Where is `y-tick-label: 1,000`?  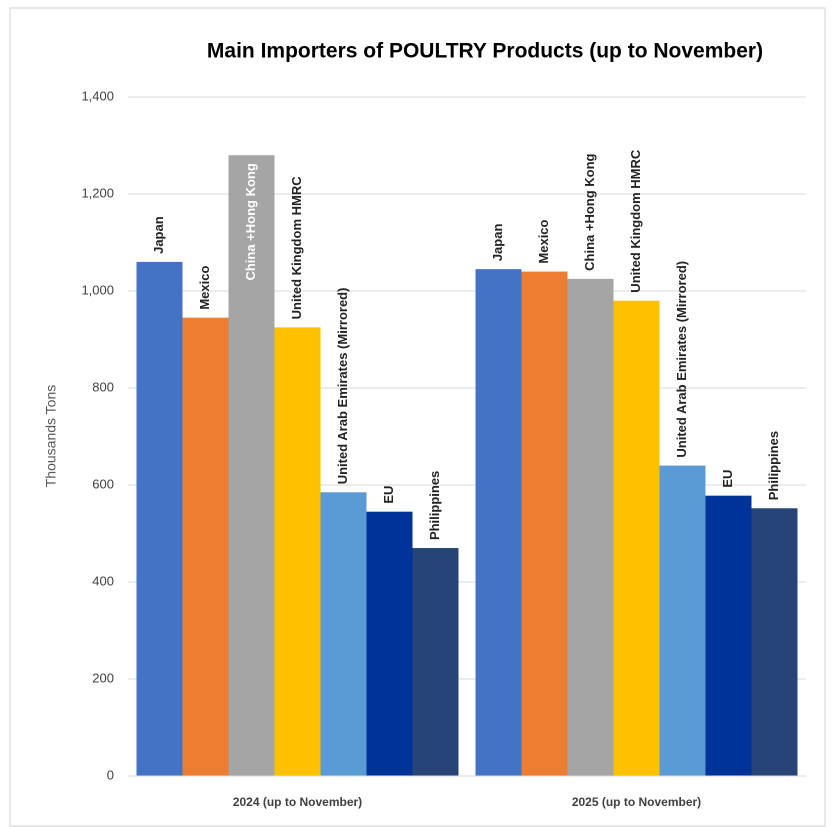 y-tick-label: 1,000 is located at coordinates (97, 289).